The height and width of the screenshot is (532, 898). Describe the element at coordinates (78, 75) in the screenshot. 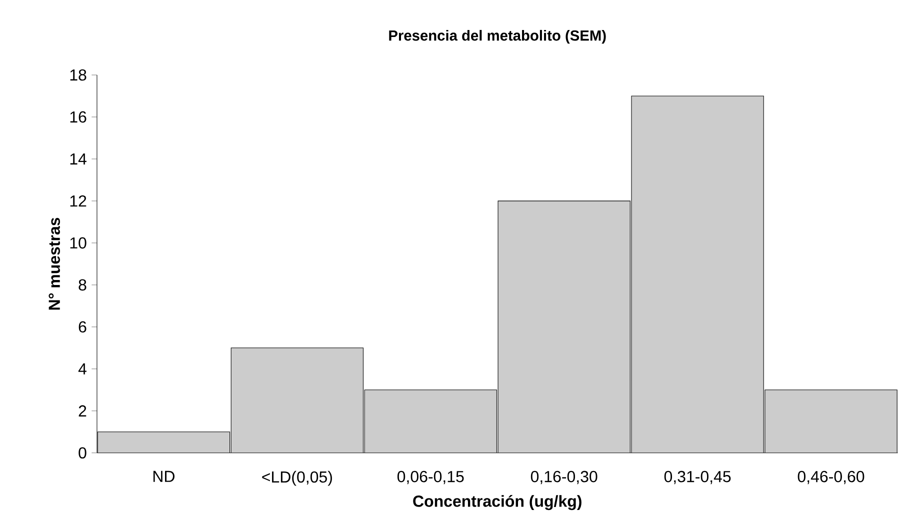

I see `y-tick-label: 18` at that location.